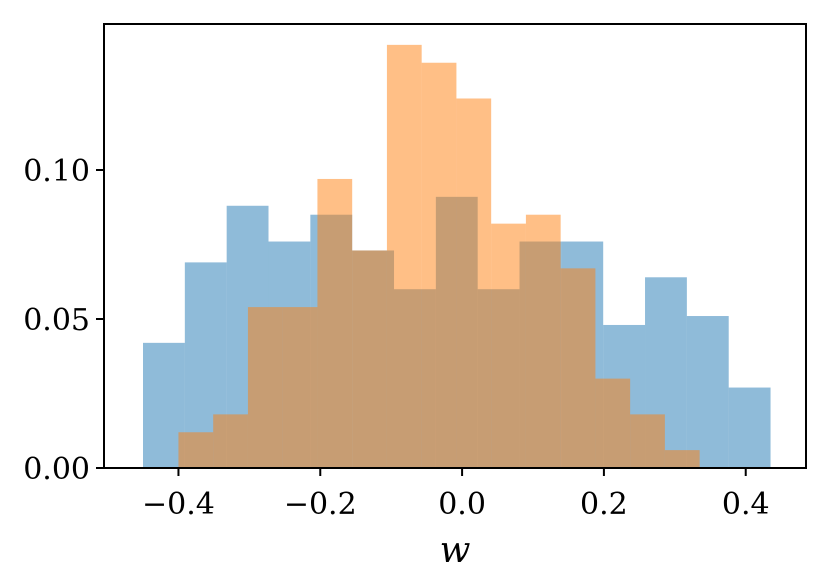 This screenshot has height=587, width=830. Describe the element at coordinates (462, 504) in the screenshot. I see `x-tick-label: 0.0` at that location.